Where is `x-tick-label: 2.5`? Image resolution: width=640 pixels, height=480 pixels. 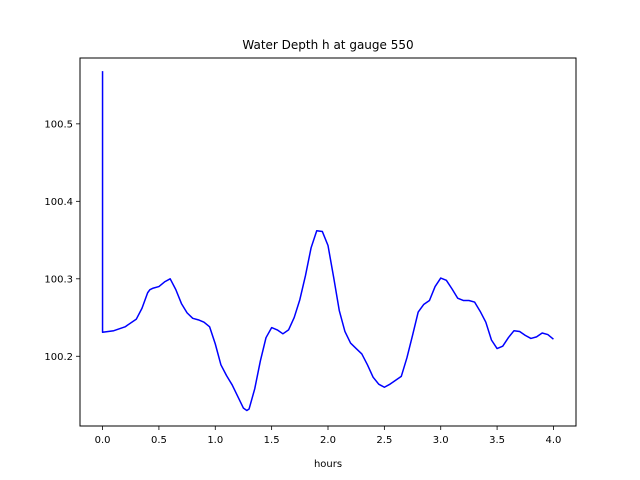
x-tick-label: 2.5 is located at coordinates (384, 440).